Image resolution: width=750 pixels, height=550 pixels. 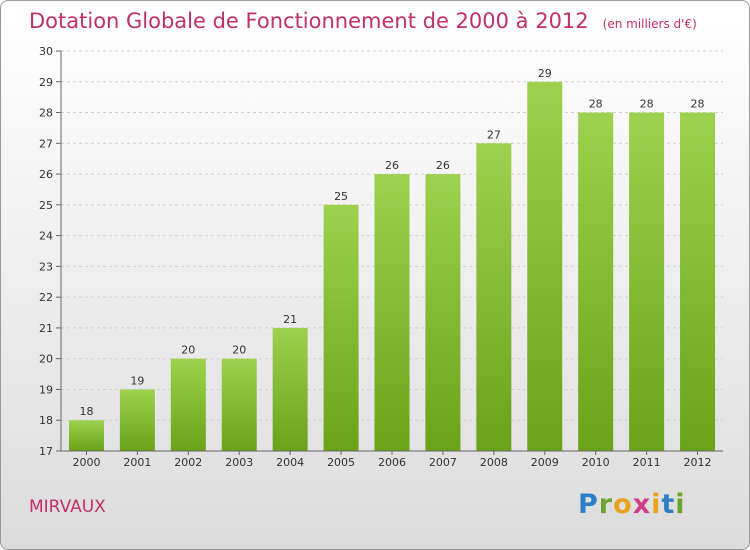 I want to click on y-tick-label: 21, so click(x=46, y=328).